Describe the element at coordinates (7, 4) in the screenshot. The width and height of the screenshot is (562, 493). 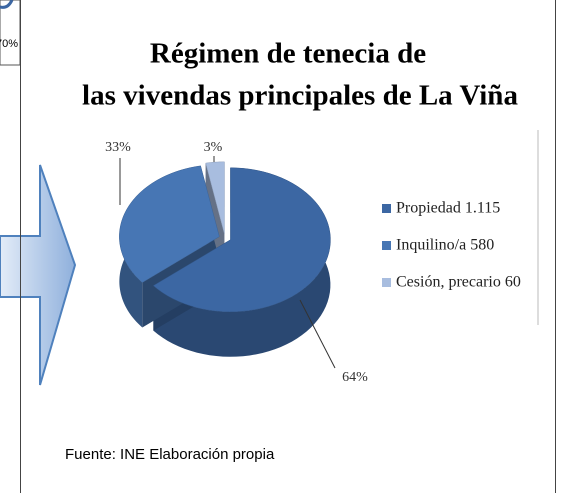
I see `fragment-shape` at that location.